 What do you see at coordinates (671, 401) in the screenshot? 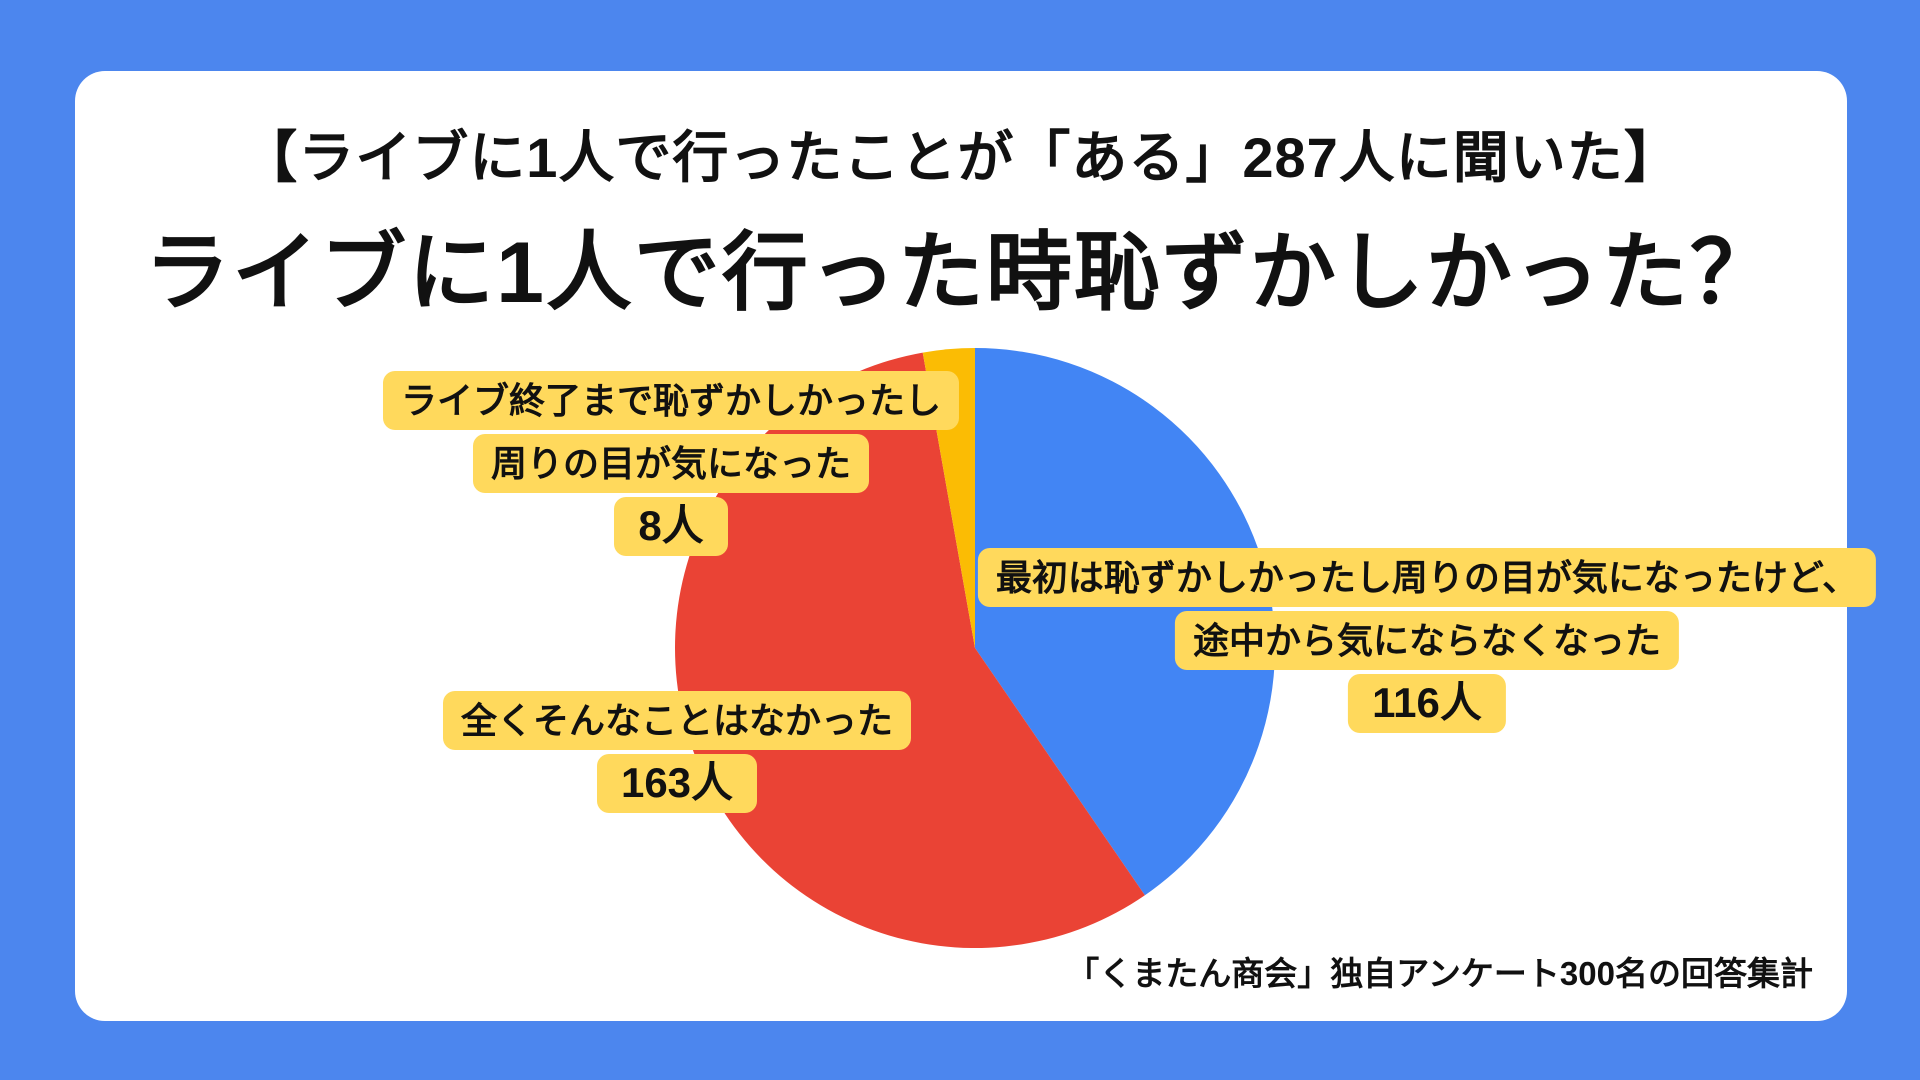
I see `callout-text-line: ライブ終了まで恥ずかしかったし` at bounding box center [671, 401].